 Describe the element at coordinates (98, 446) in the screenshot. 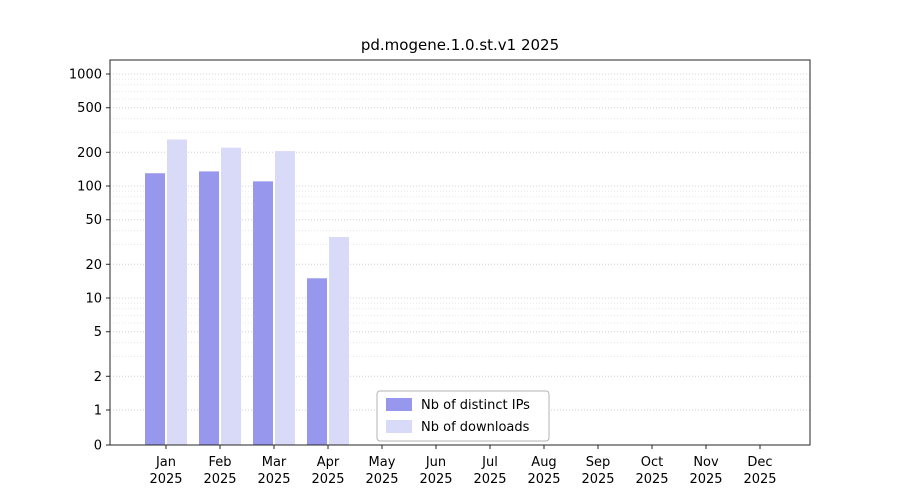

I see `y-tick-label: 0` at that location.